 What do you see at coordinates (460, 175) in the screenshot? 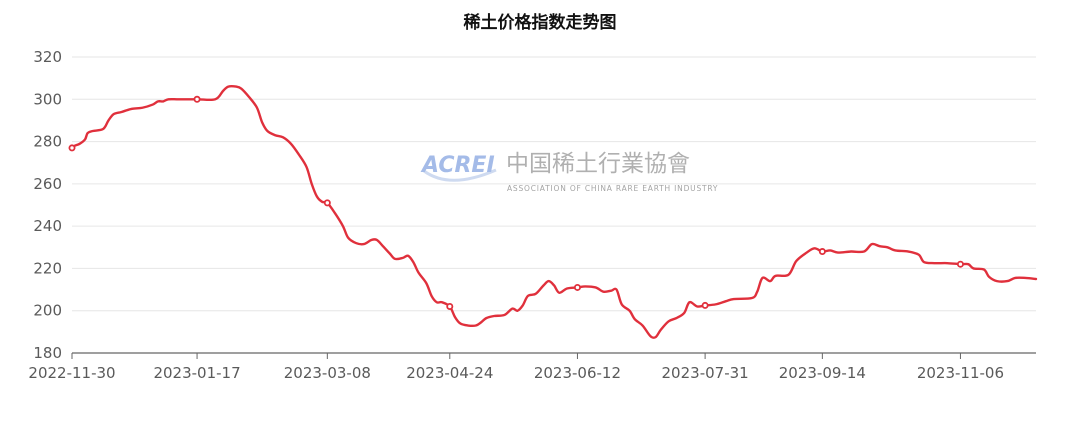
I see `logo-swoosh-icon` at bounding box center [460, 175].